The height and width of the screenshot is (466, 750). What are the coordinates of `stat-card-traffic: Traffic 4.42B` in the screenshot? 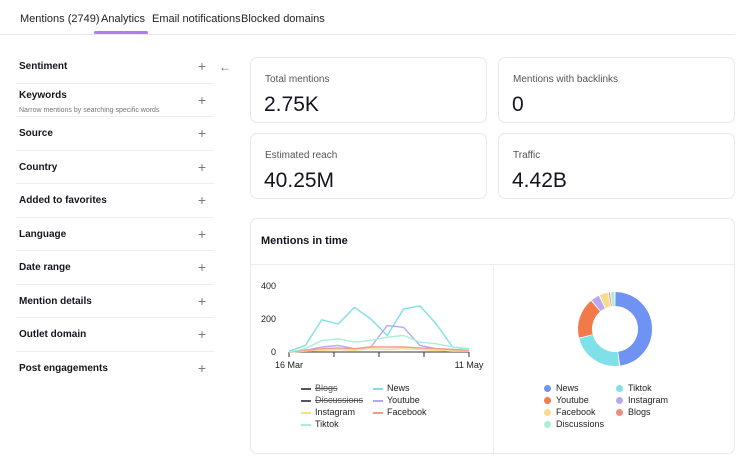 It's located at (616, 166).